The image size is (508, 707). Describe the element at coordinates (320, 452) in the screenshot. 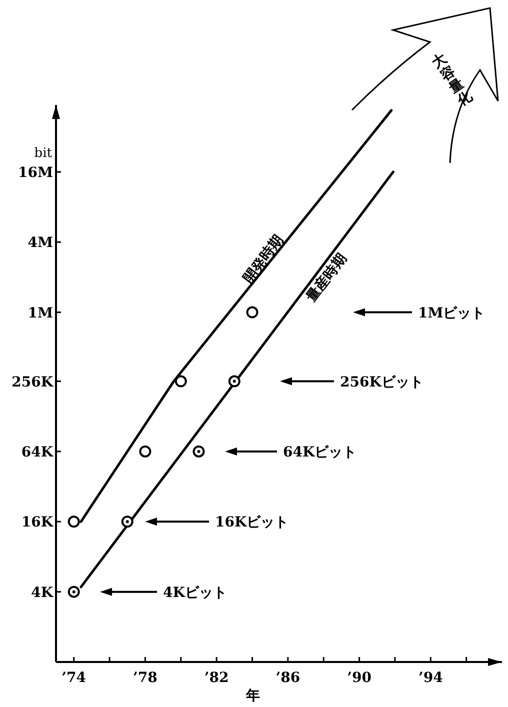

I see `annotation: 64Kビット` at that location.